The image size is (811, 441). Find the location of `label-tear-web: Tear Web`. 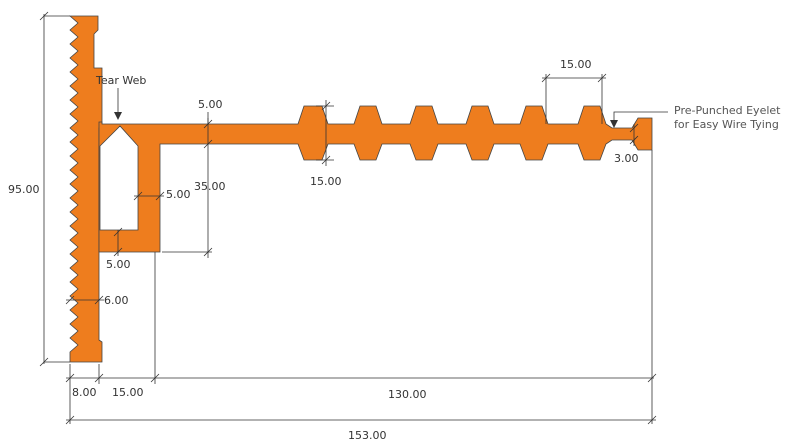

label-tear-web: Tear Web is located at coordinates (120, 80).